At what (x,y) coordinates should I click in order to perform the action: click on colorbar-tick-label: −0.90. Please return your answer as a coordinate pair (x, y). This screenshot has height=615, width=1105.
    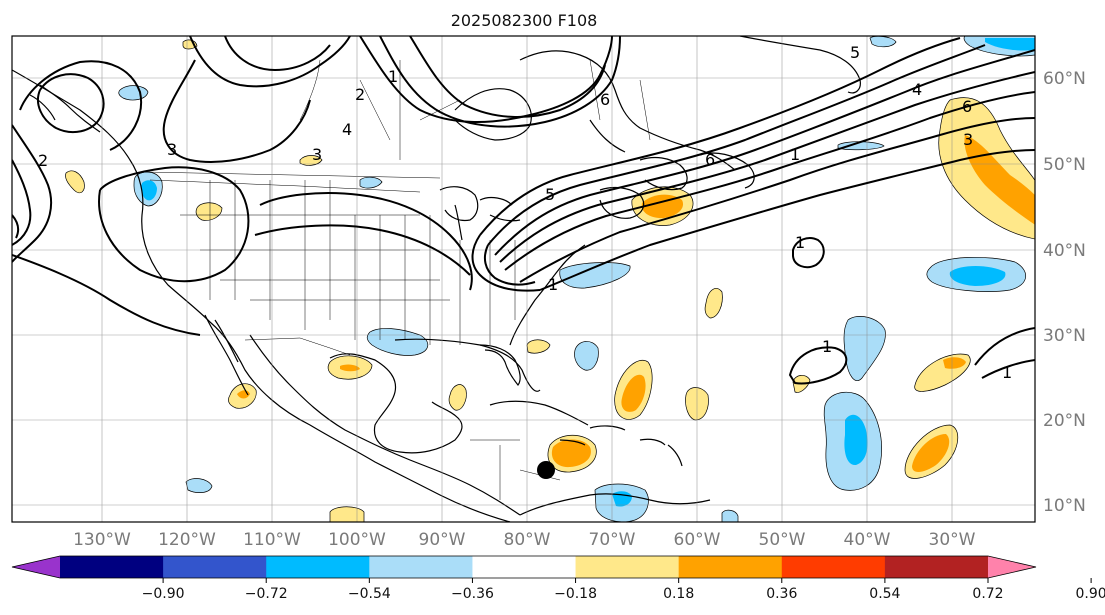
    Looking at the image, I should click on (163, 594).